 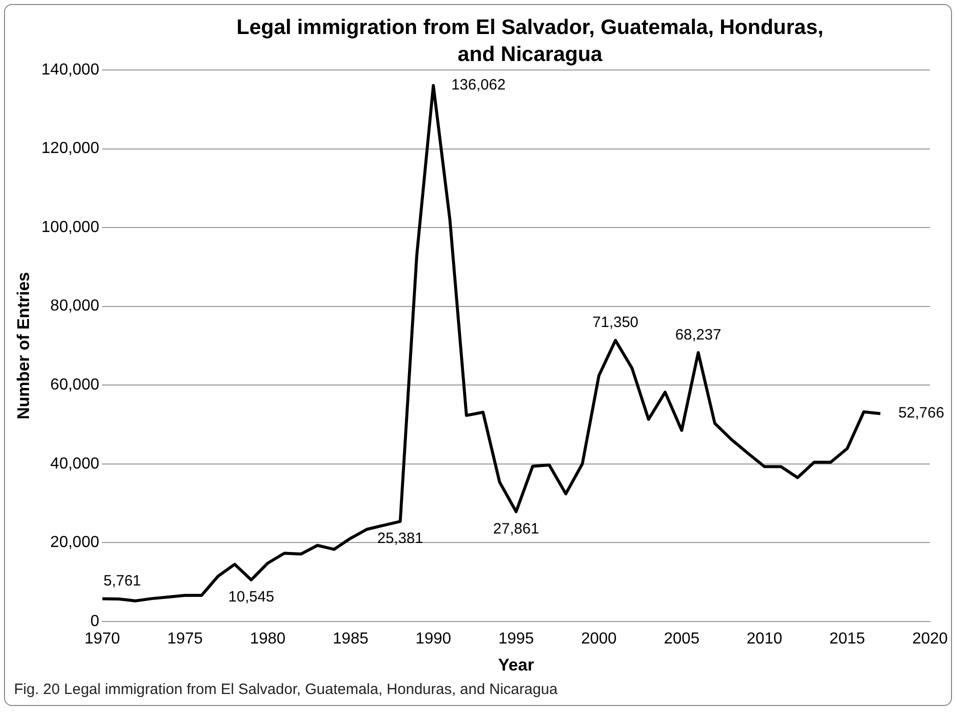 I want to click on y-tick-label: 120,000, so click(x=70, y=149).